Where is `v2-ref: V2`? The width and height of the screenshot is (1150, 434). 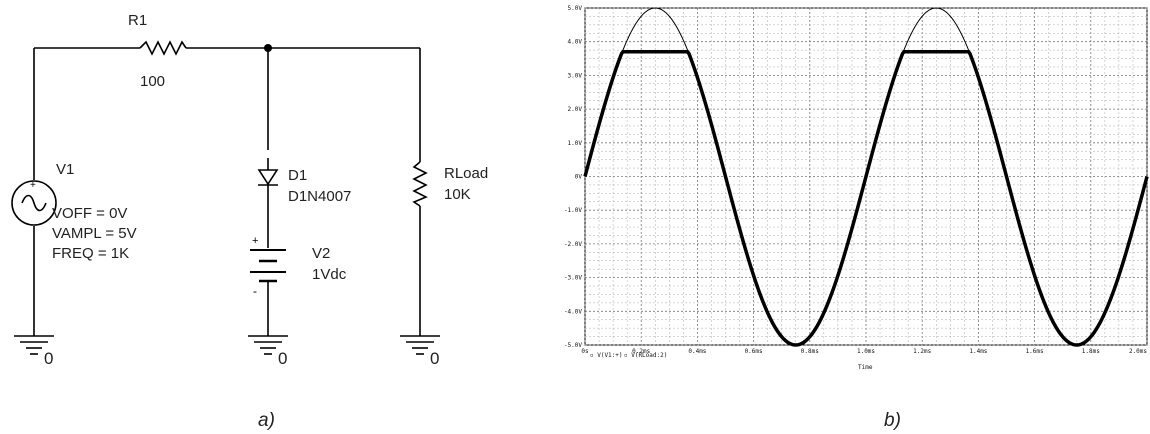
v2-ref: V2 is located at coordinates (321, 253).